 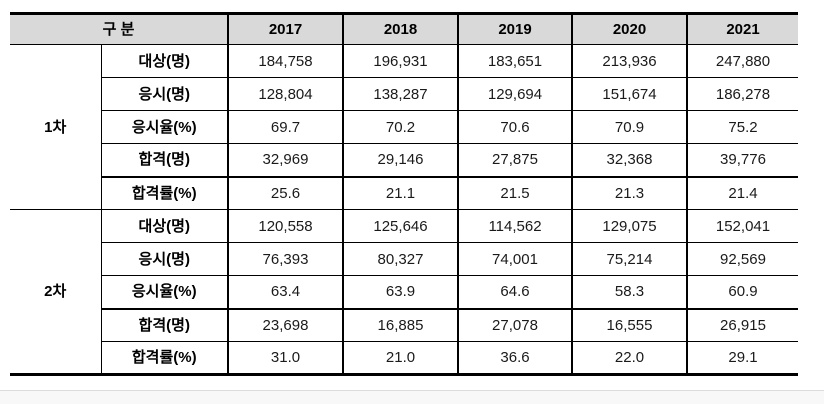 What do you see at coordinates (400, 61) in the screenshot?
I see `cell-value: 196,931` at bounding box center [400, 61].